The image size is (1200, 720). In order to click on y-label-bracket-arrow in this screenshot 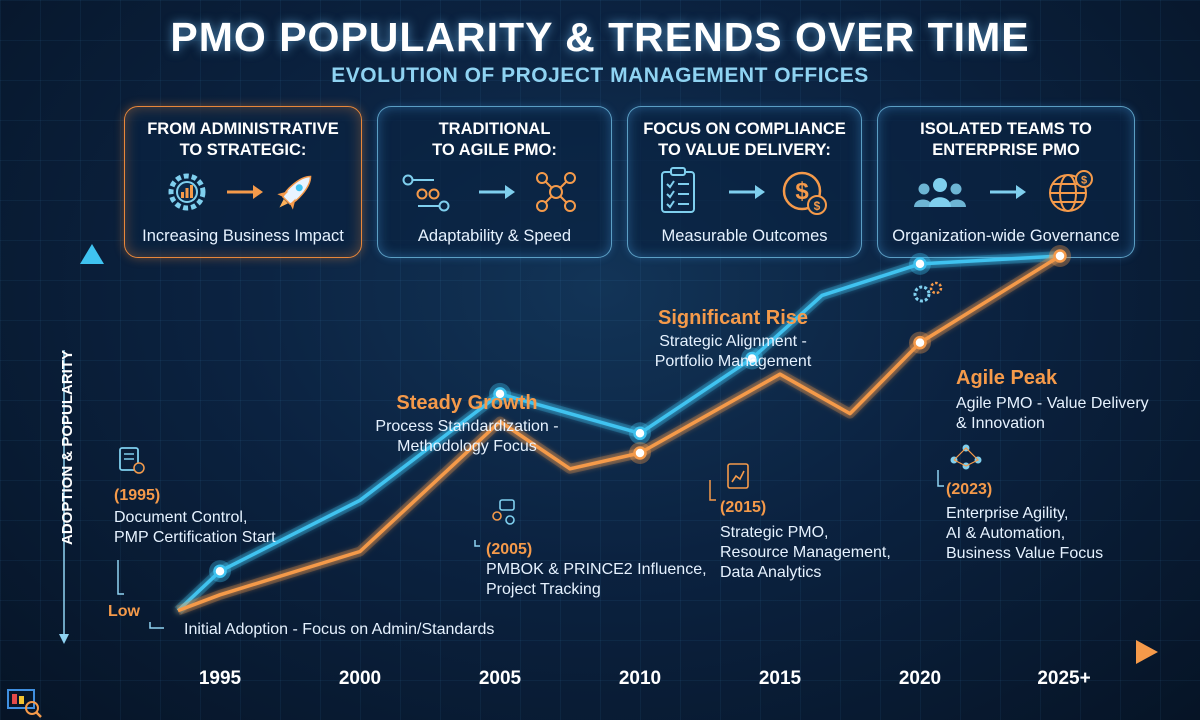, I will do `click(64, 639)`.